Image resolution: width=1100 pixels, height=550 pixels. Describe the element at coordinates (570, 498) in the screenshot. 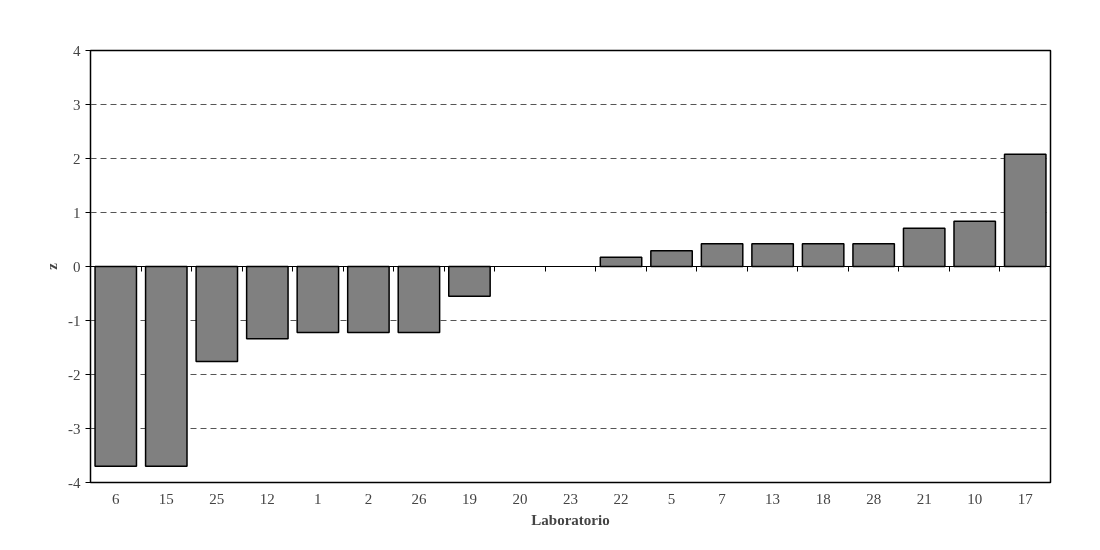

I see `x-tick-label: 23` at that location.